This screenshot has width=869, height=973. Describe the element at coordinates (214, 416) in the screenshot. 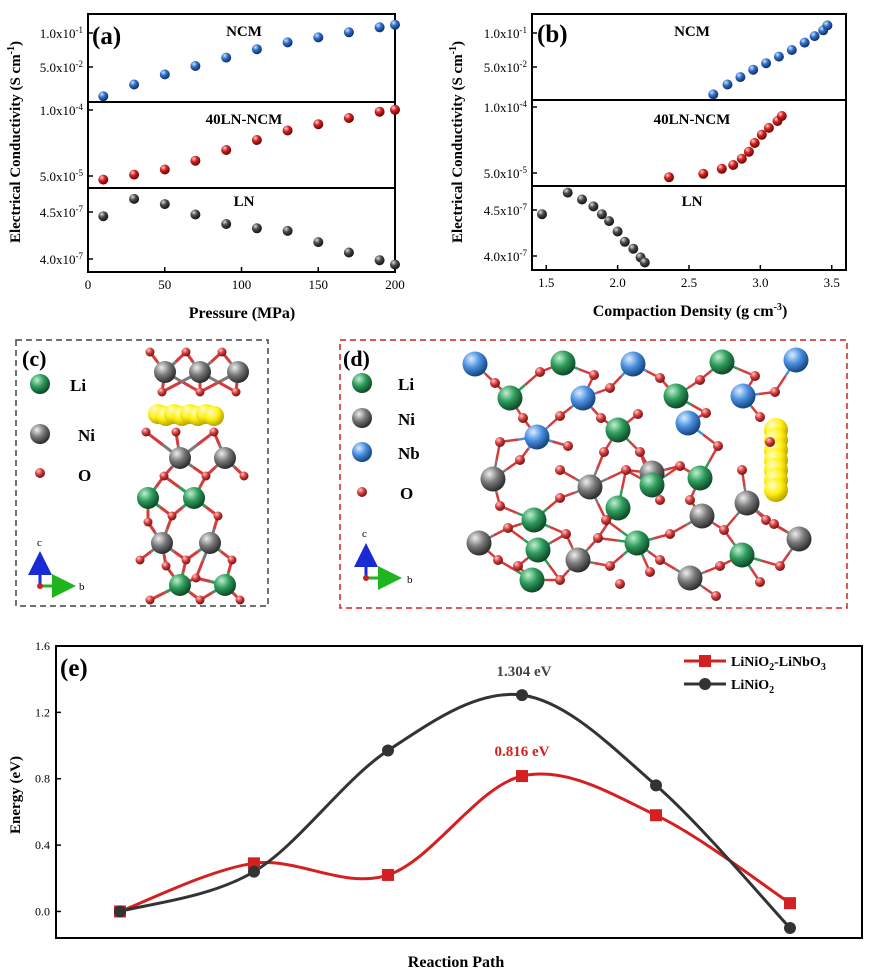

I see `migration-path-atom` at that location.